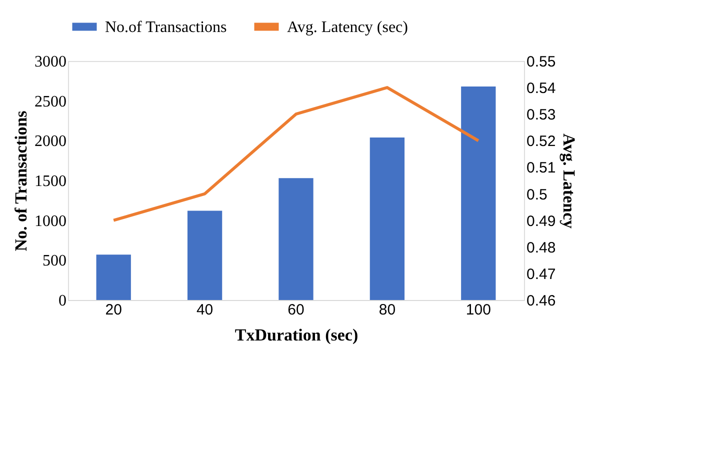 The width and height of the screenshot is (725, 450). What do you see at coordinates (50, 181) in the screenshot?
I see `y-tick-label: 1500` at bounding box center [50, 181].